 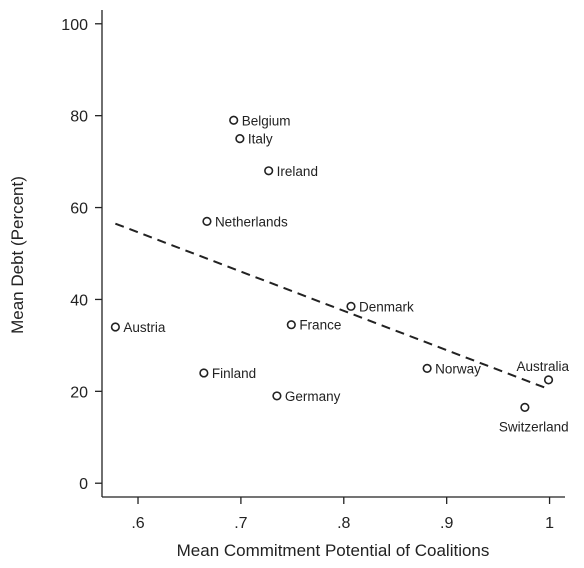 What do you see at coordinates (79, 392) in the screenshot?
I see `y-tick-label: 20` at bounding box center [79, 392].